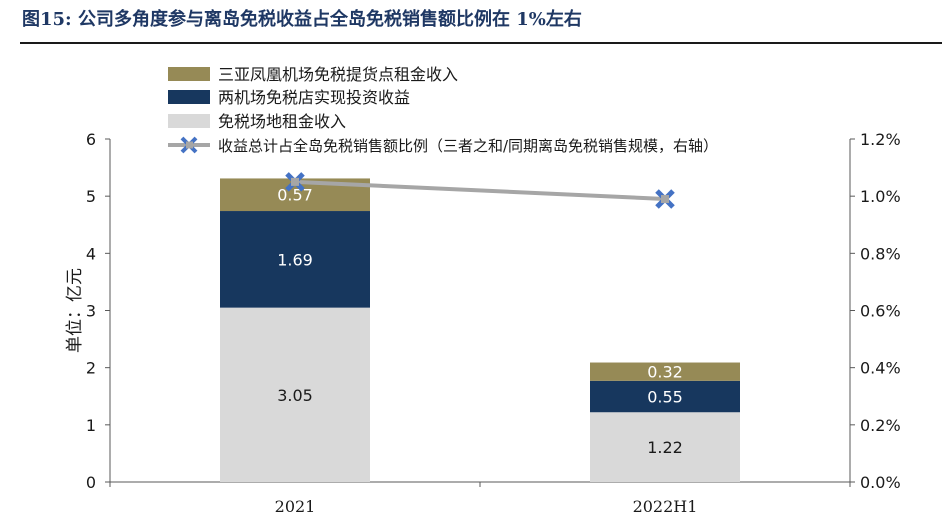 Image resolution: width=947 pixels, height=525 pixels. What do you see at coordinates (665, 506) in the screenshot?
I see `x-tick-label: 2022H1` at bounding box center [665, 506].